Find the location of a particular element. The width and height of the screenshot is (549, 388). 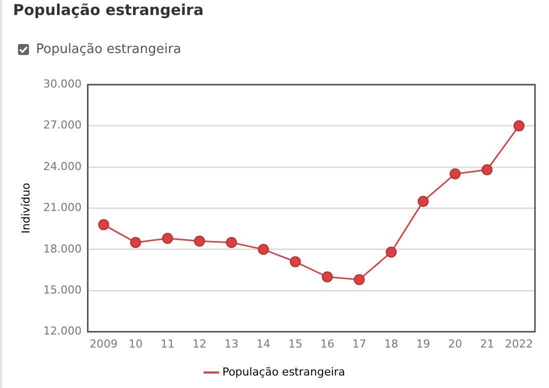

x-tick-label: 17 is located at coordinates (359, 343).